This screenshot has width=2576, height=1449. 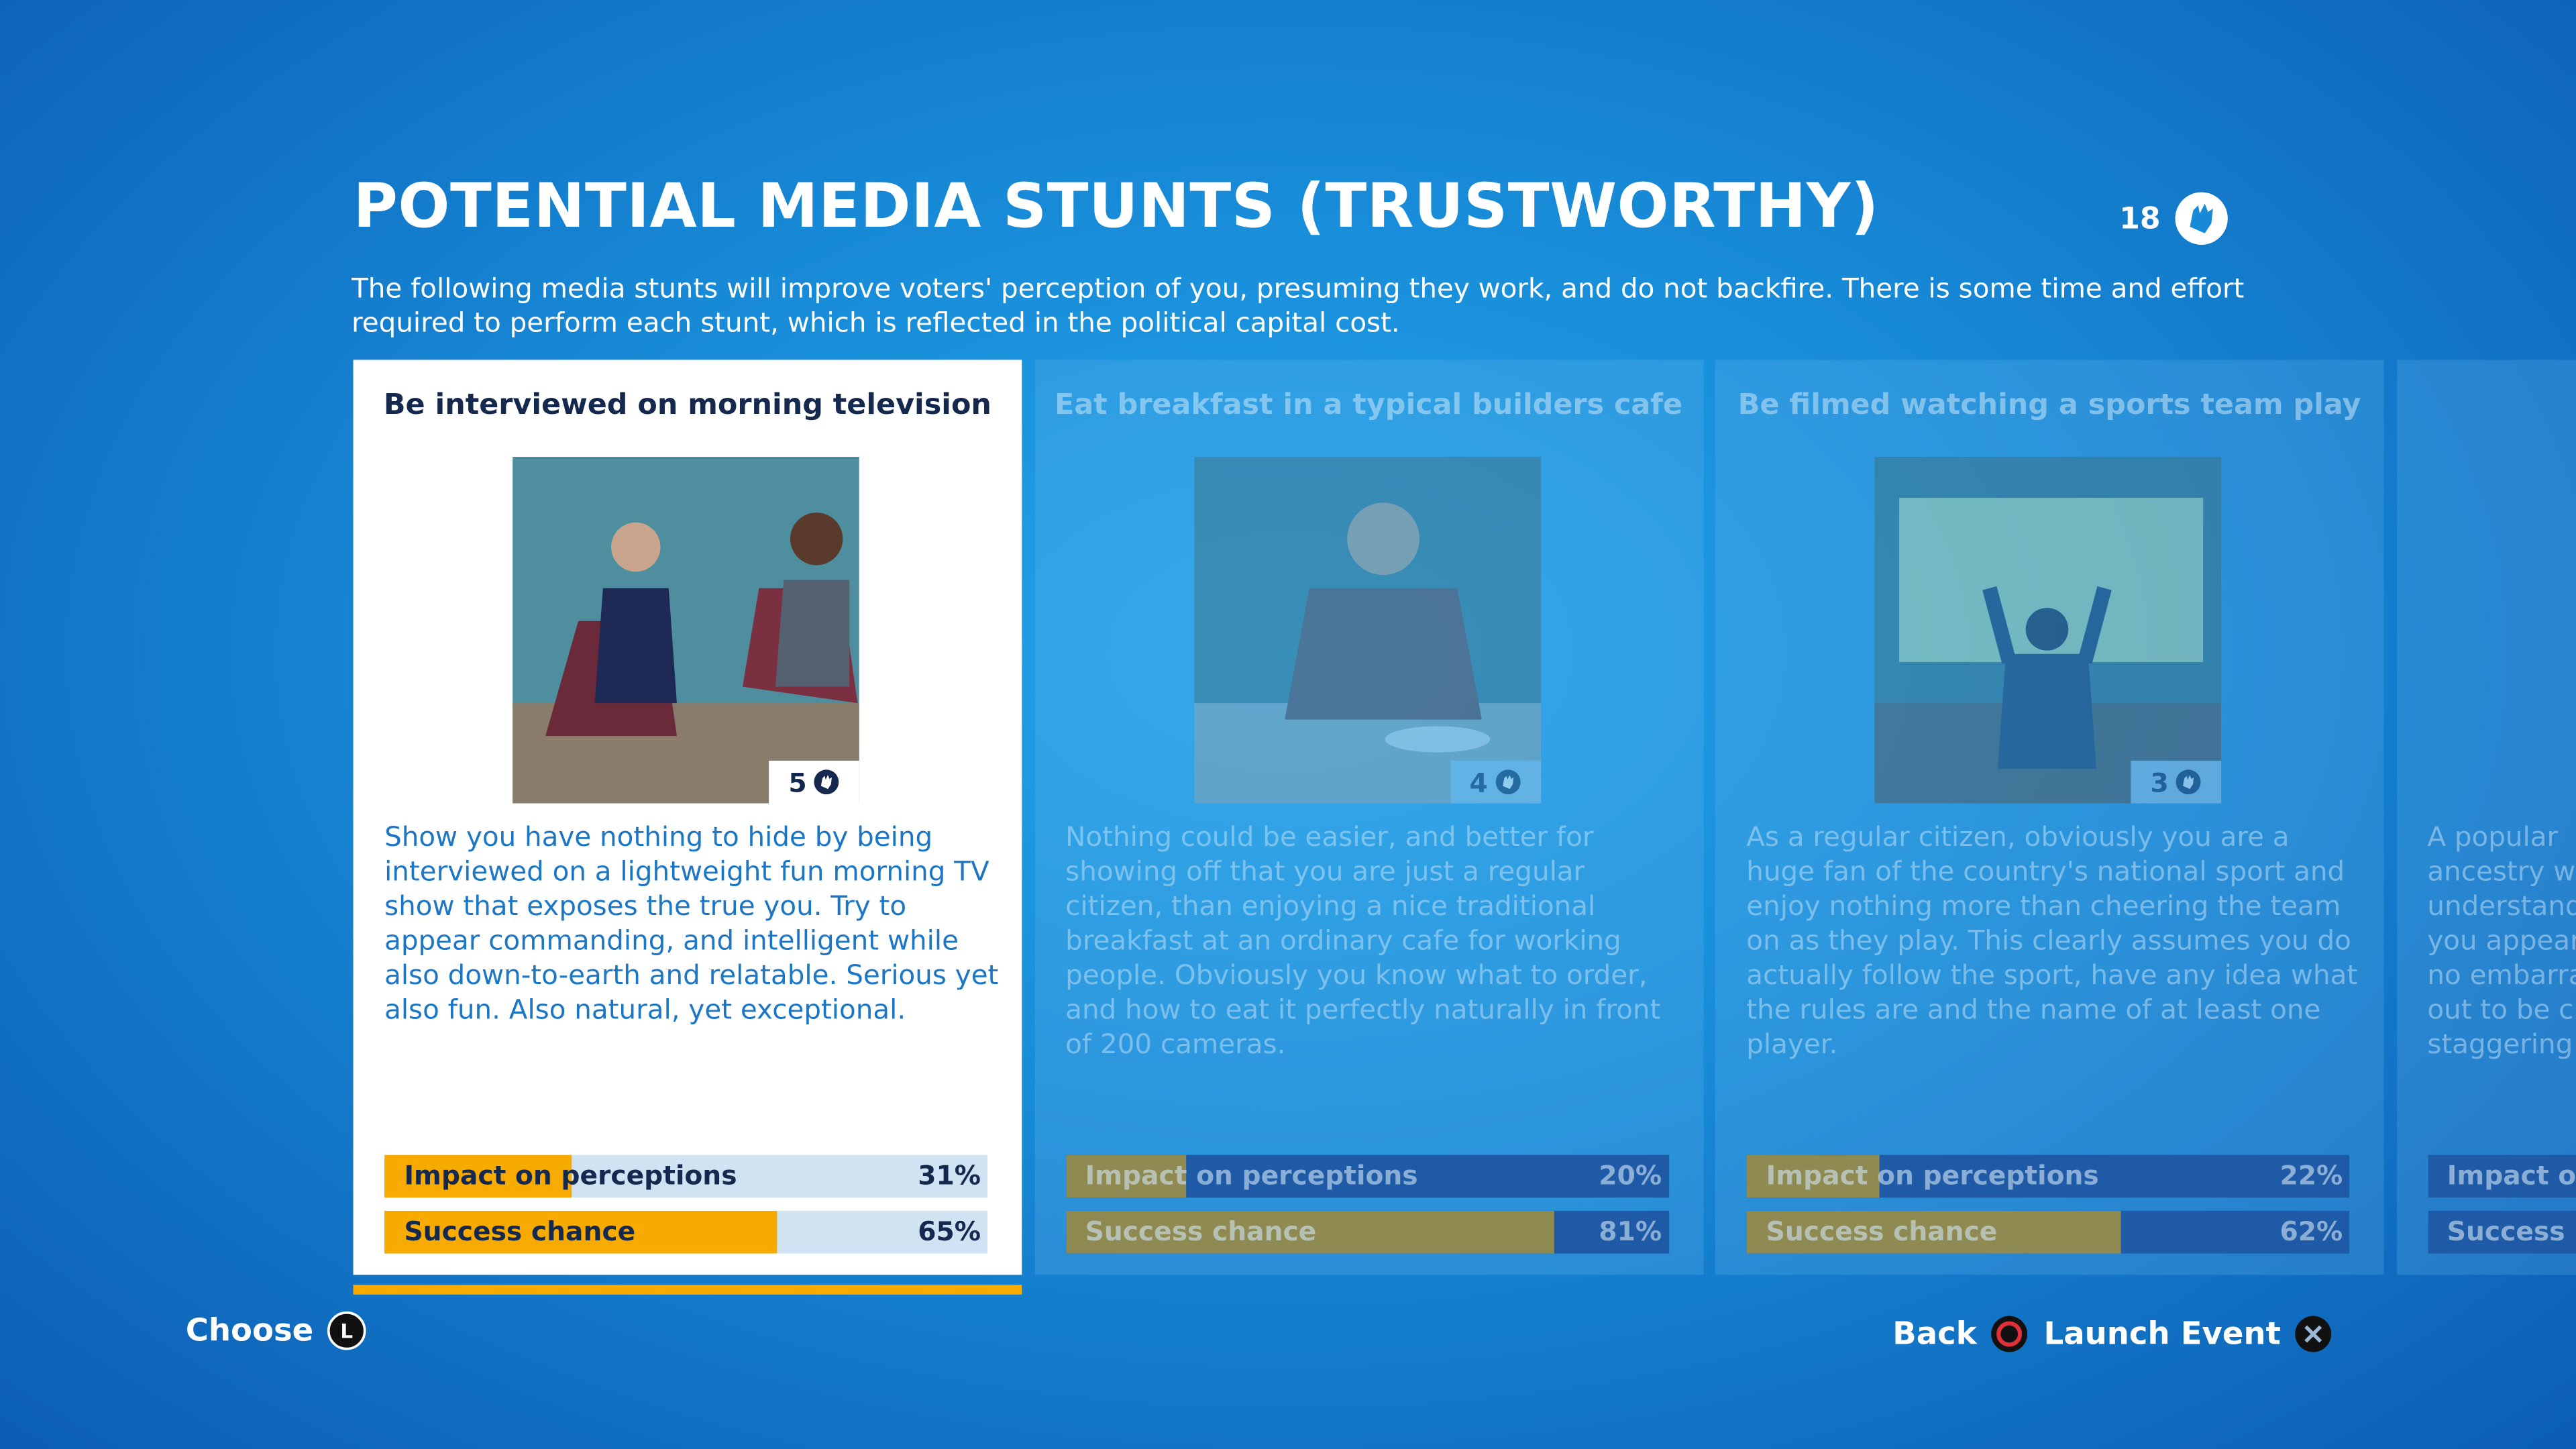 What do you see at coordinates (687, 406) in the screenshot?
I see `card-title: Be interviewed on morning television` at bounding box center [687, 406].